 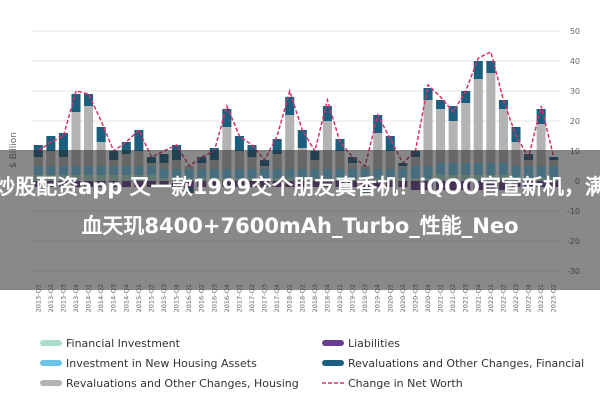 I want to click on x-tick-label: 2020-Q1, so click(x=390, y=298).